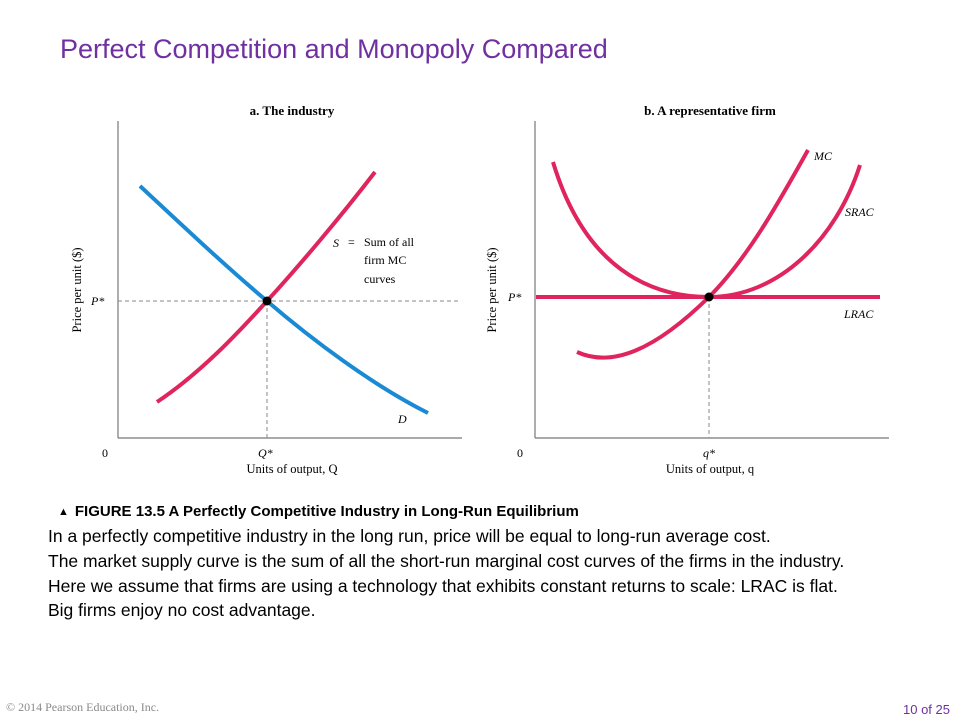  What do you see at coordinates (385, 260) in the screenshot?
I see `supply-note-line-2: firm MC` at bounding box center [385, 260].